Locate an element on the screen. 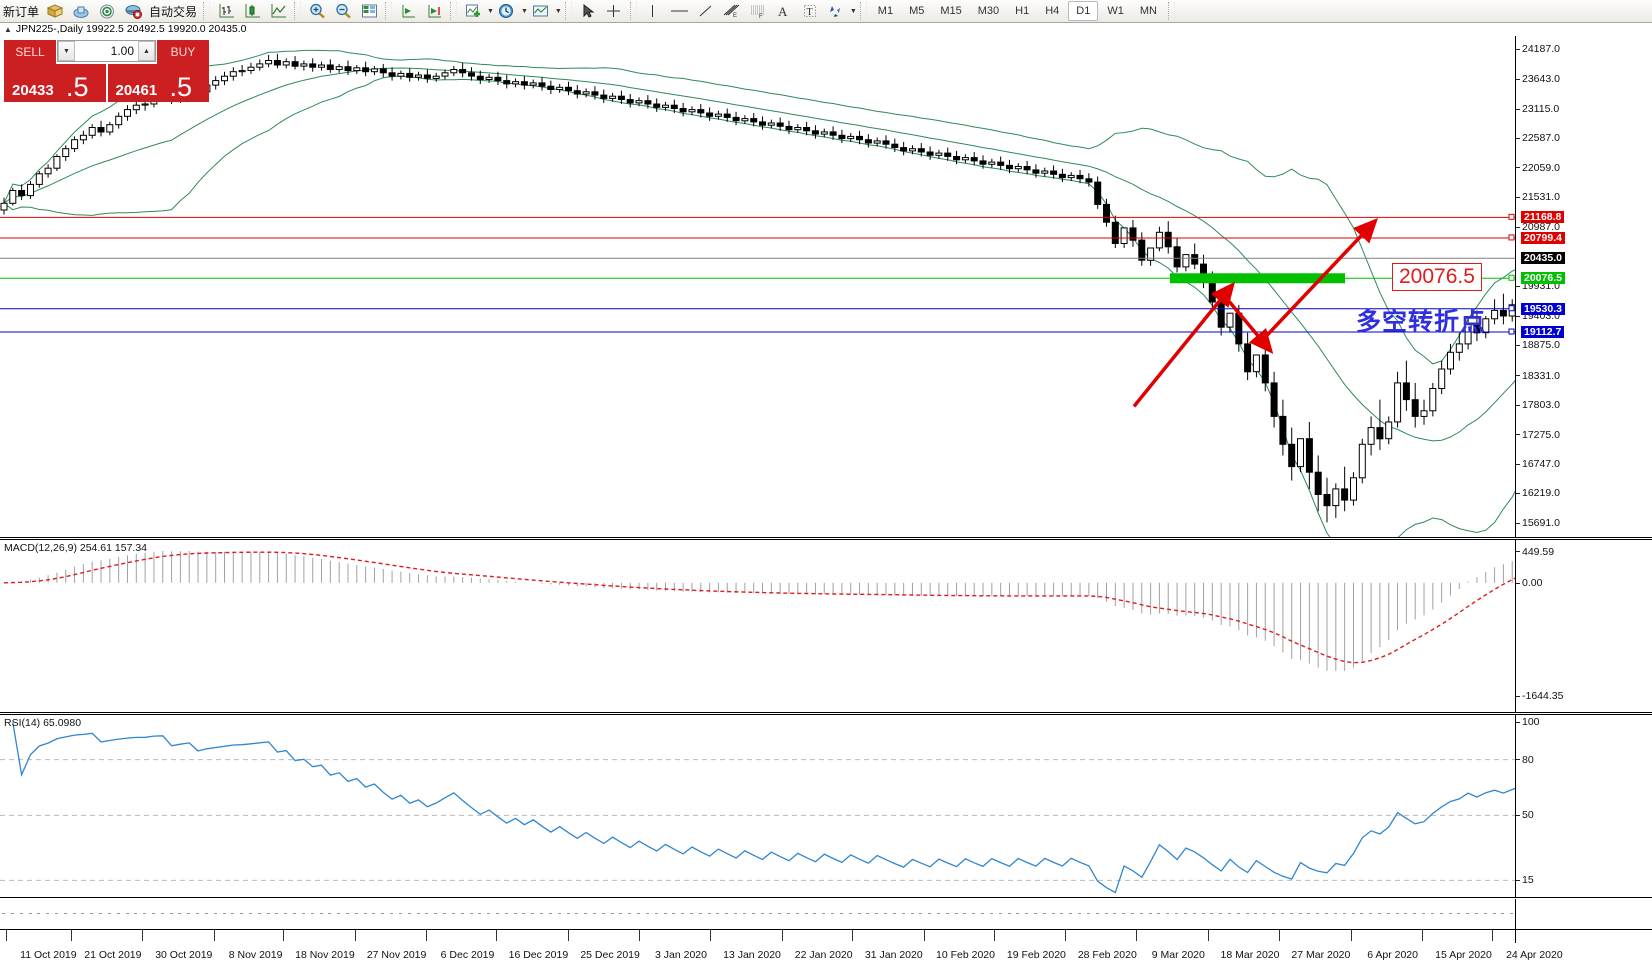 The width and height of the screenshot is (1652, 961). candlestick-icon is located at coordinates (252, 11).